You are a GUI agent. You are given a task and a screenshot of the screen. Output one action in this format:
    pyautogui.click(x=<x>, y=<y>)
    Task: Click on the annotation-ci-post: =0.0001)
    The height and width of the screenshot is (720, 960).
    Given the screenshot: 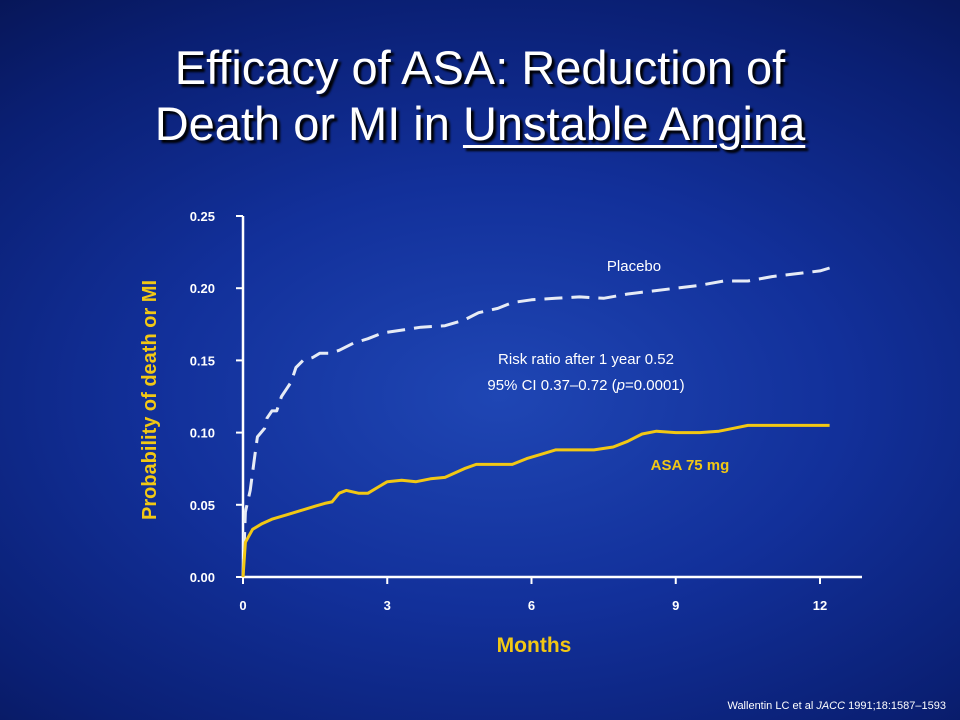 What is the action you would take?
    pyautogui.click(x=655, y=385)
    